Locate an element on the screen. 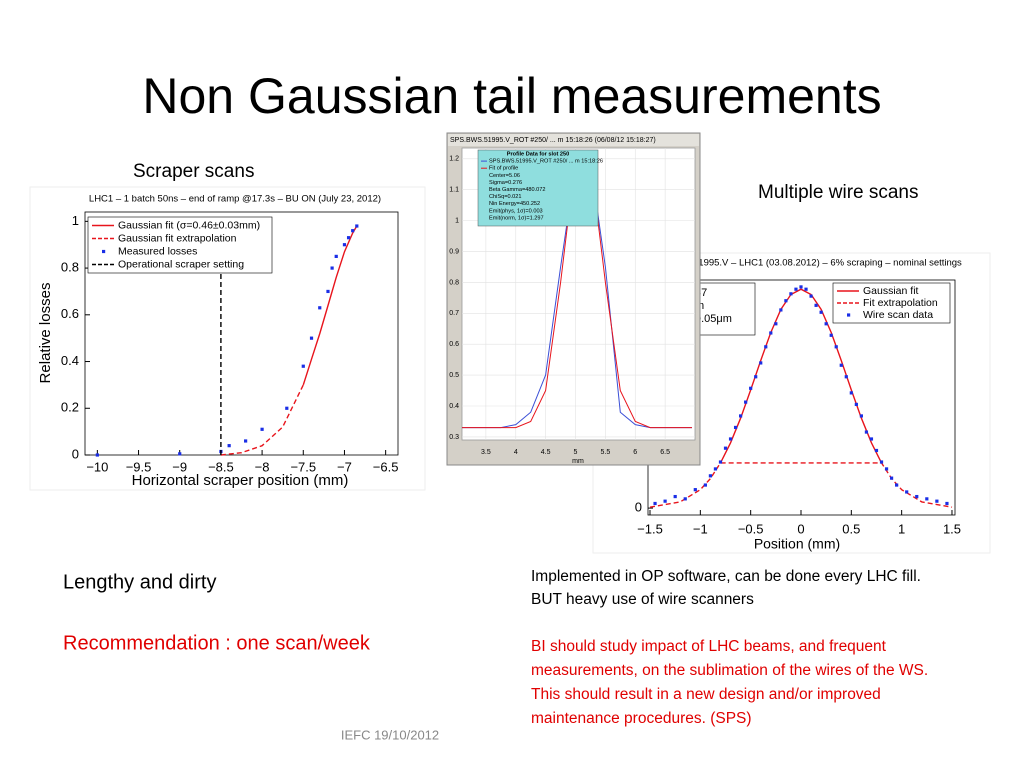  footer: IEFC 19/10/2012 is located at coordinates (390, 734).